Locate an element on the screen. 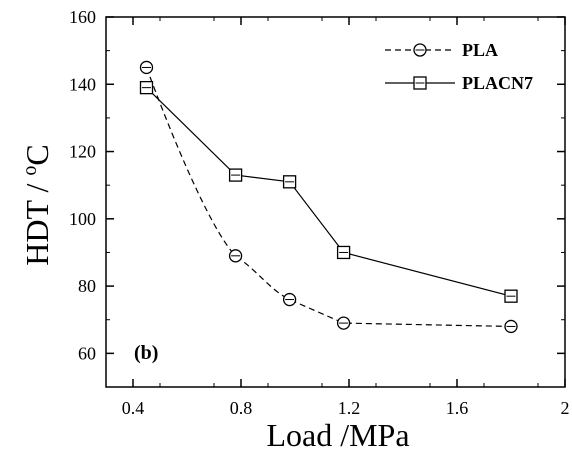  y-axis-title-main: HDT / is located at coordinates (37, 221).